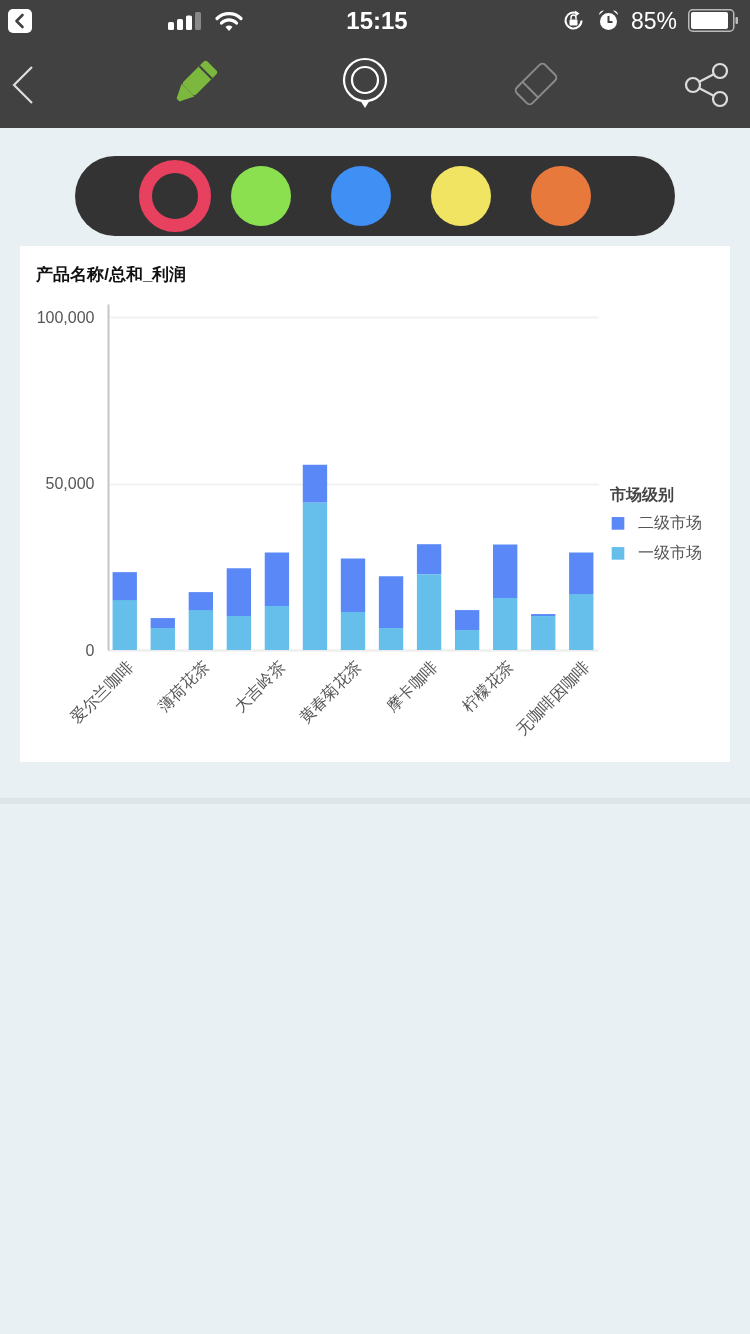  Describe the element at coordinates (641, 495) in the screenshot. I see `legend-title: 市场级别` at that location.